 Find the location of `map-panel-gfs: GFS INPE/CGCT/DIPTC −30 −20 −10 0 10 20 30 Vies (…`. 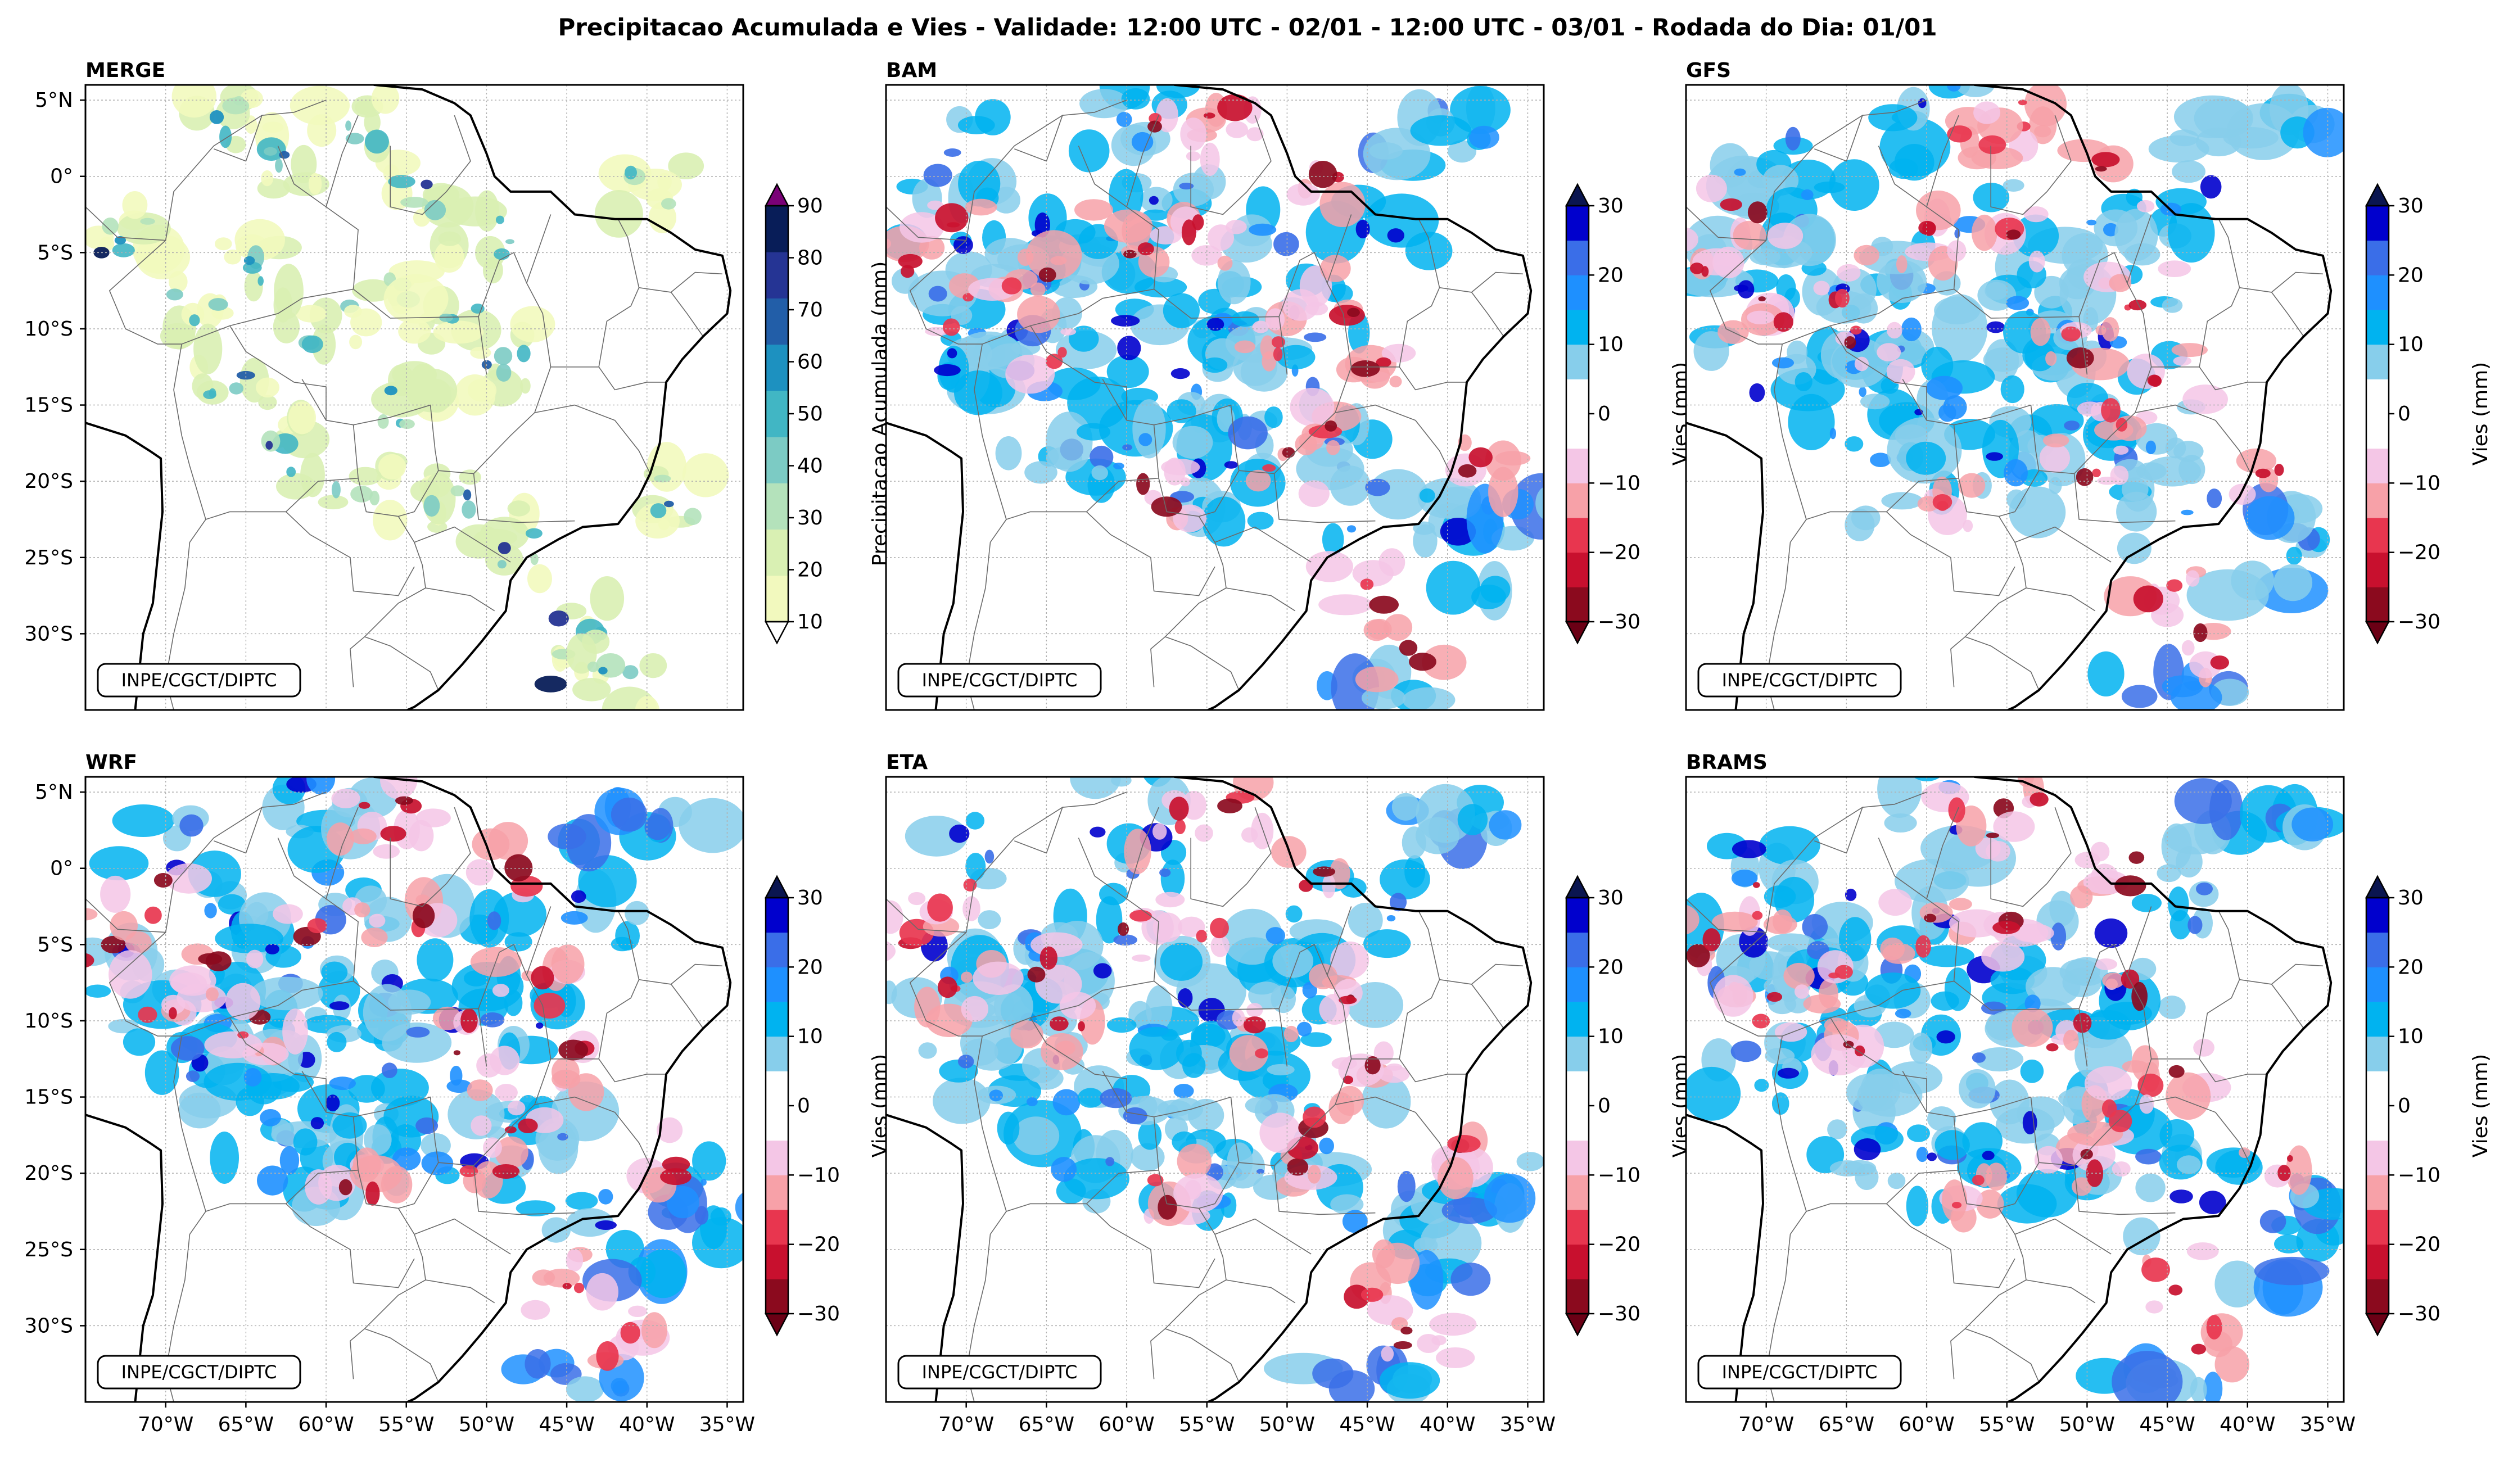

map-panel-gfs: GFS INPE/CGCT/DIPTC −30 −20 −10 0 10 20 30 Vies (… is located at coordinates (2075, 385).